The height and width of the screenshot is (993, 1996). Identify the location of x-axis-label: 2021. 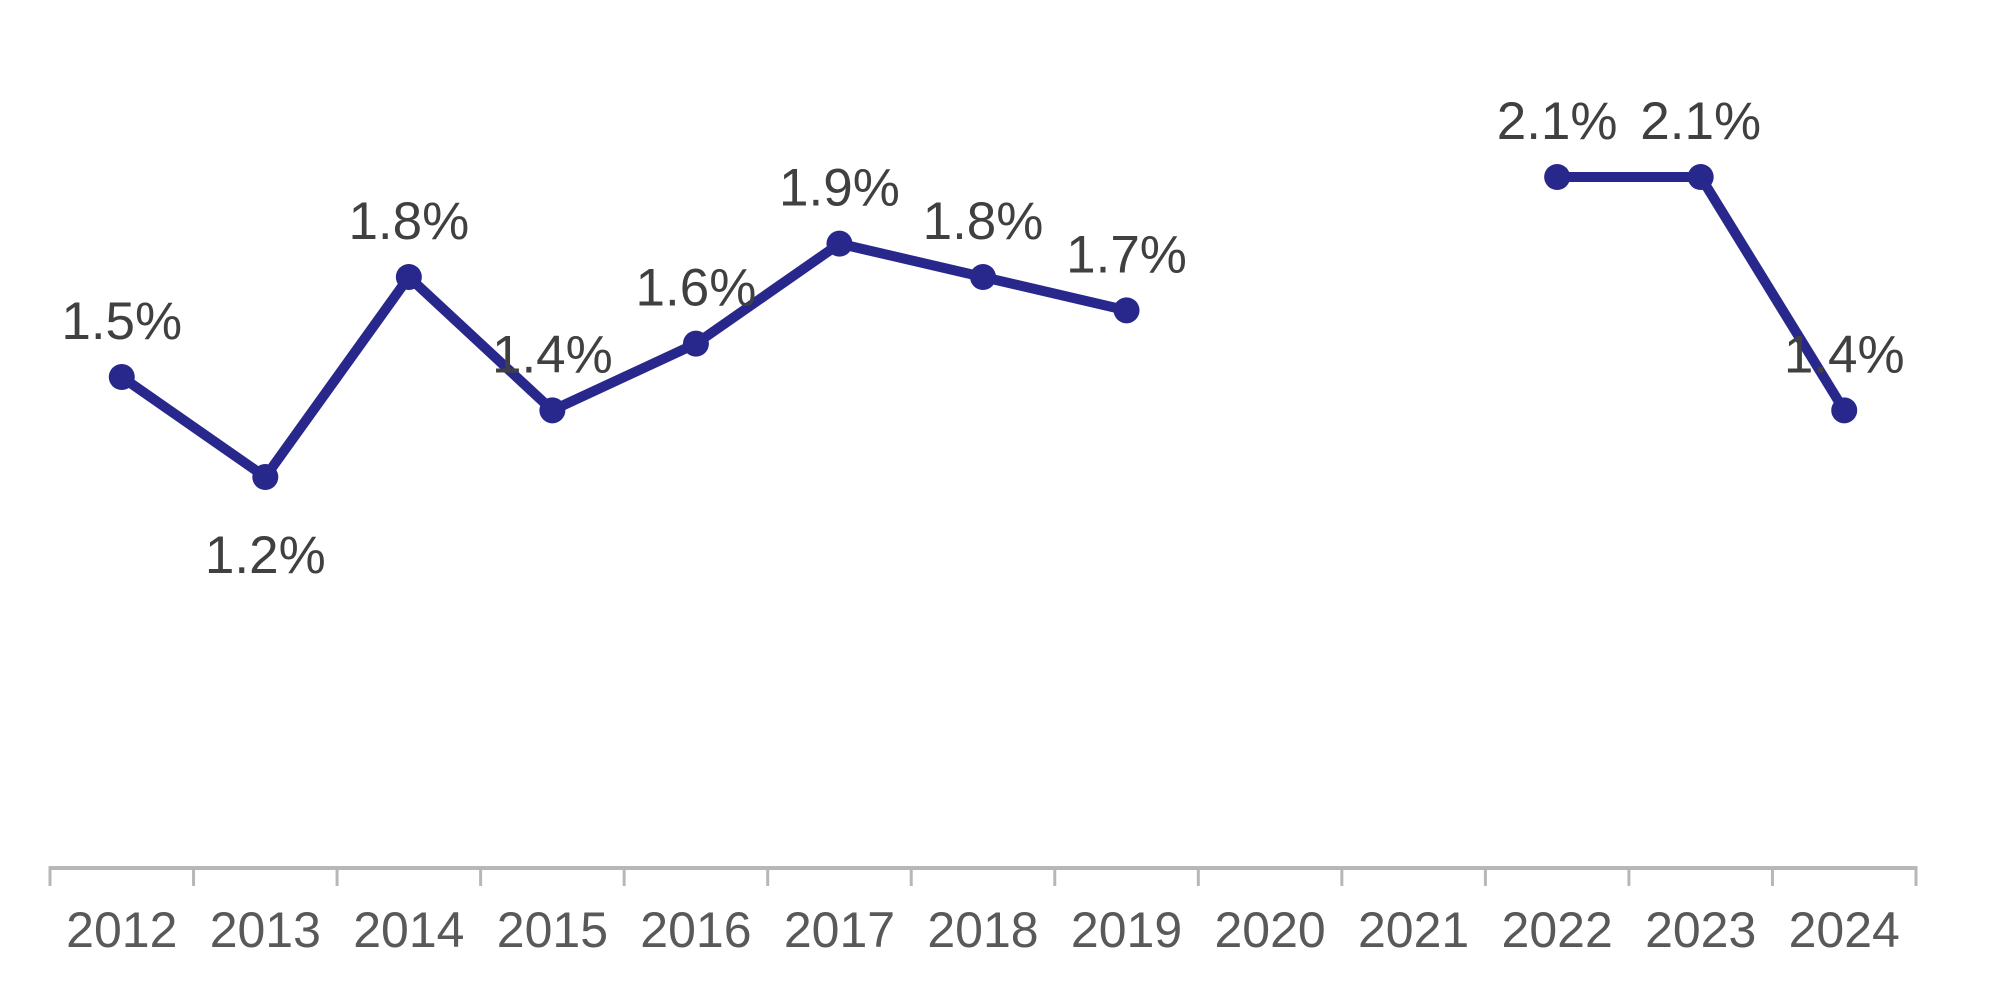
(1413, 930).